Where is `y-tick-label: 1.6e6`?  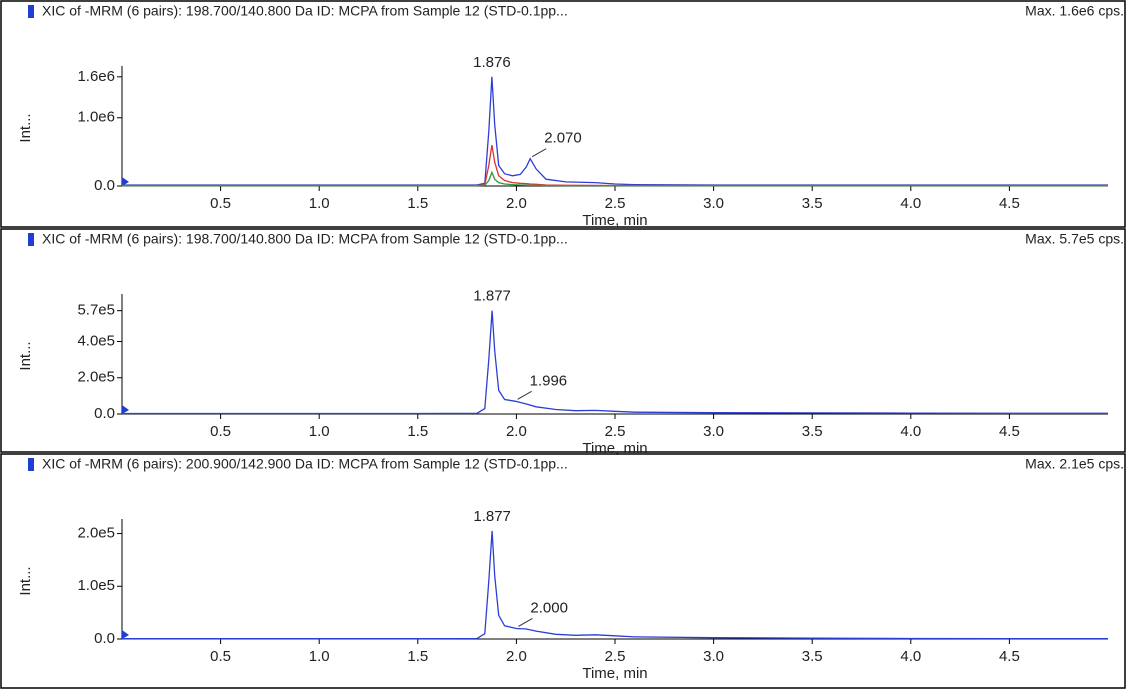 y-tick-label: 1.6e6 is located at coordinates (96, 76).